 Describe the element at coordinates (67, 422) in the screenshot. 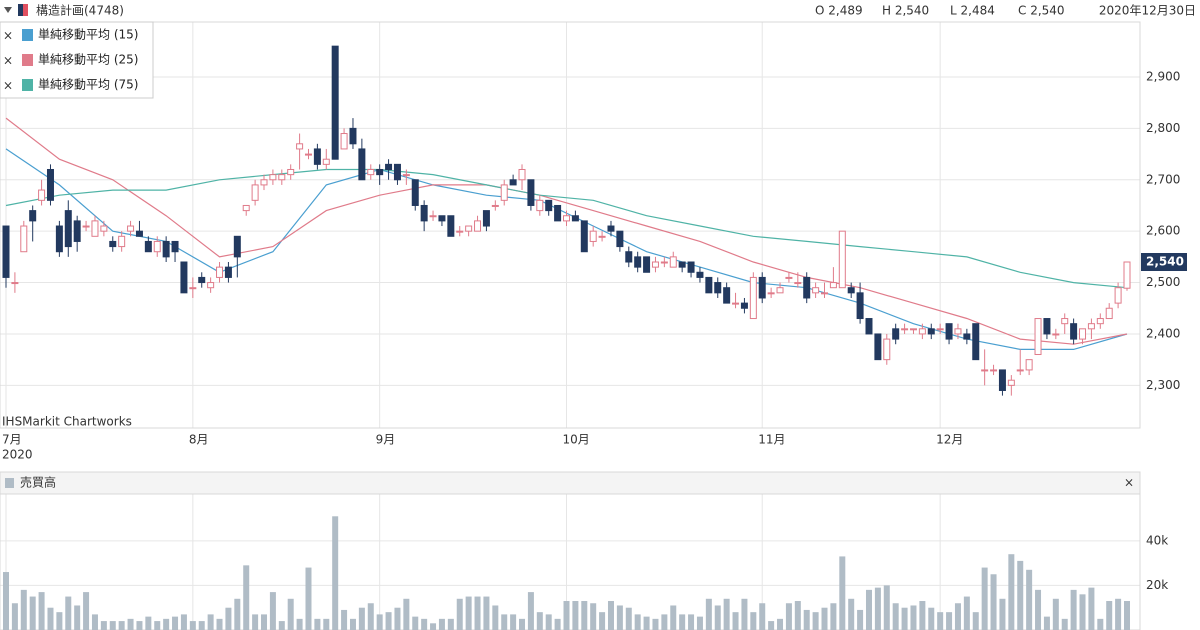

I see `watermark: IHSMarkit Chartworks` at that location.